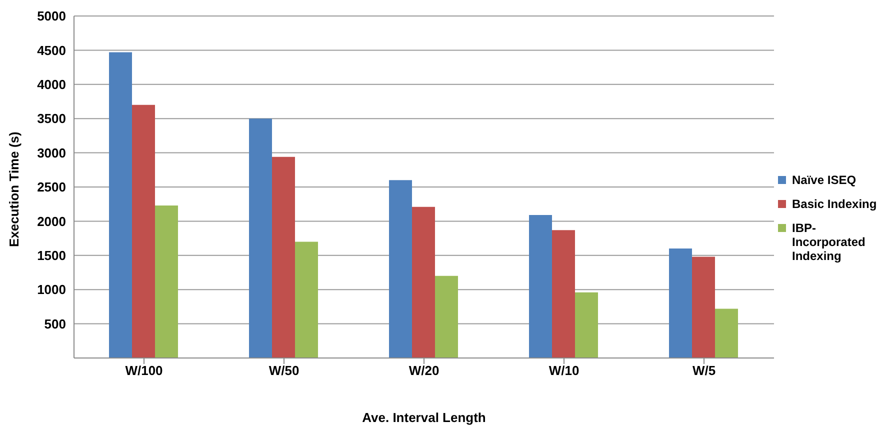  What do you see at coordinates (51, 256) in the screenshot?
I see `y-tick-label: 1500` at bounding box center [51, 256].